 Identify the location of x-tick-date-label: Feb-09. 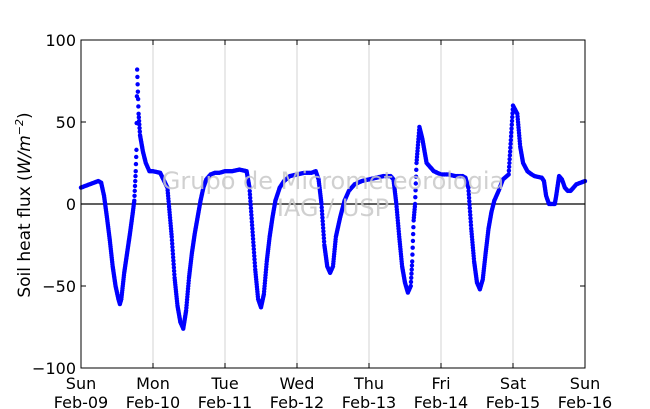
(81, 401).